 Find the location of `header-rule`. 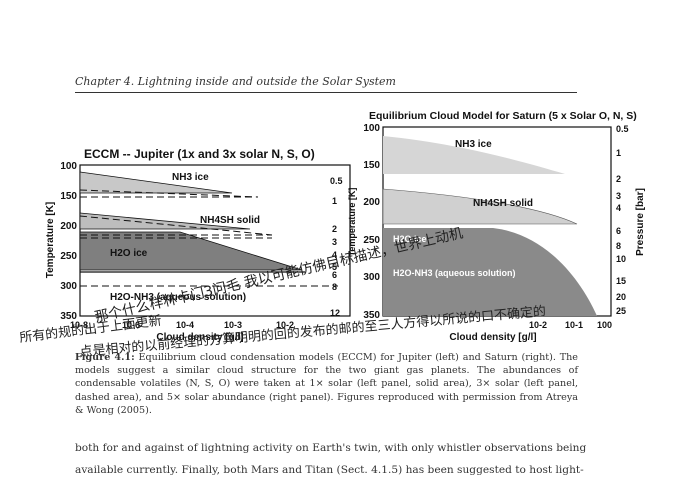

header-rule is located at coordinates (326, 92).